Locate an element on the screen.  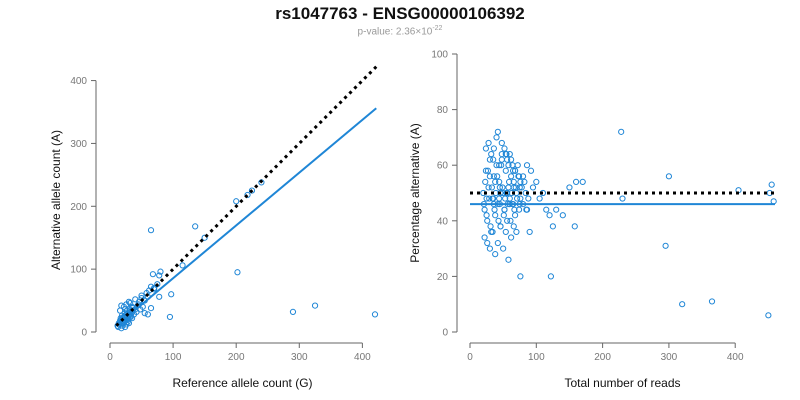
x-tick-label: 0 is located at coordinates (470, 357).